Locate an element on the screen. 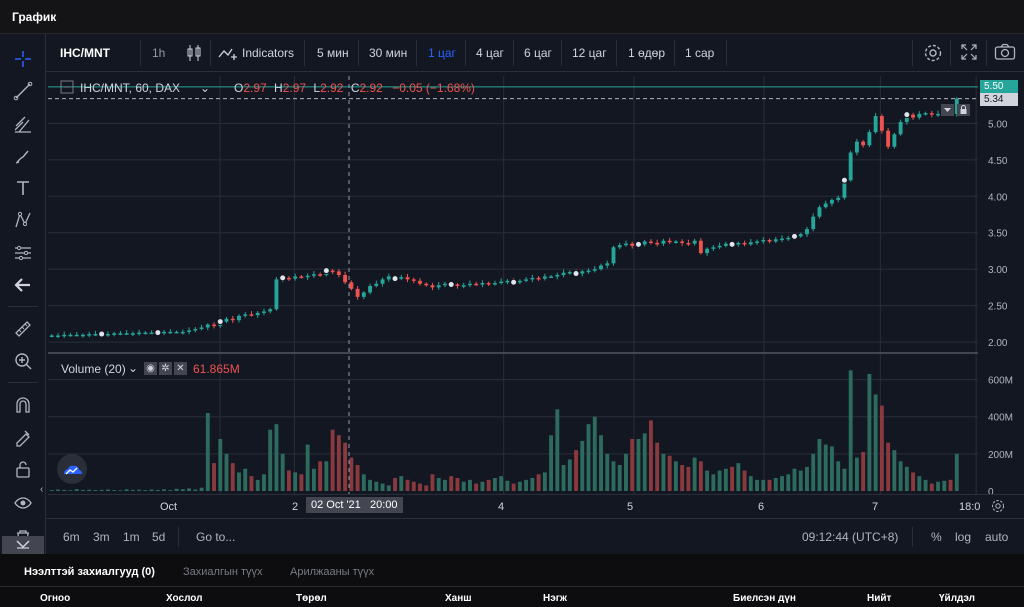 Image resolution: width=1024 pixels, height=607 pixels. fullscreen-icon is located at coordinates (969, 53).